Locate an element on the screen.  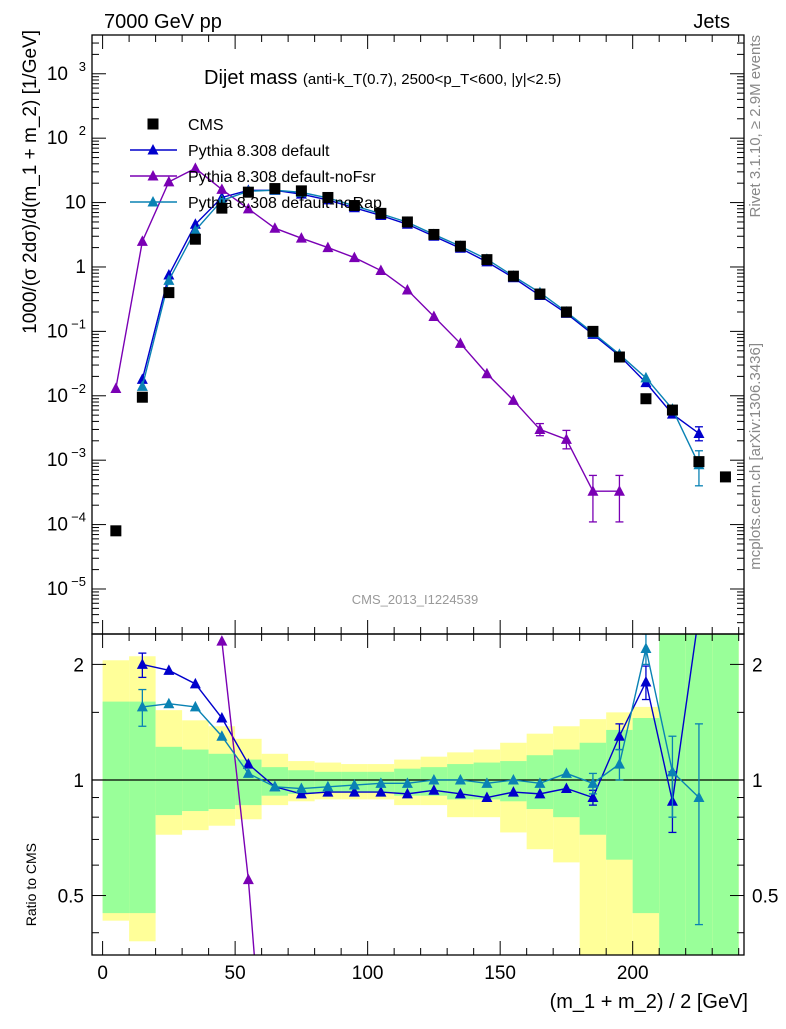
mcplots-label: mcplots.cern.ch [arXiv:1306.3436] is located at coordinates (755, 456).